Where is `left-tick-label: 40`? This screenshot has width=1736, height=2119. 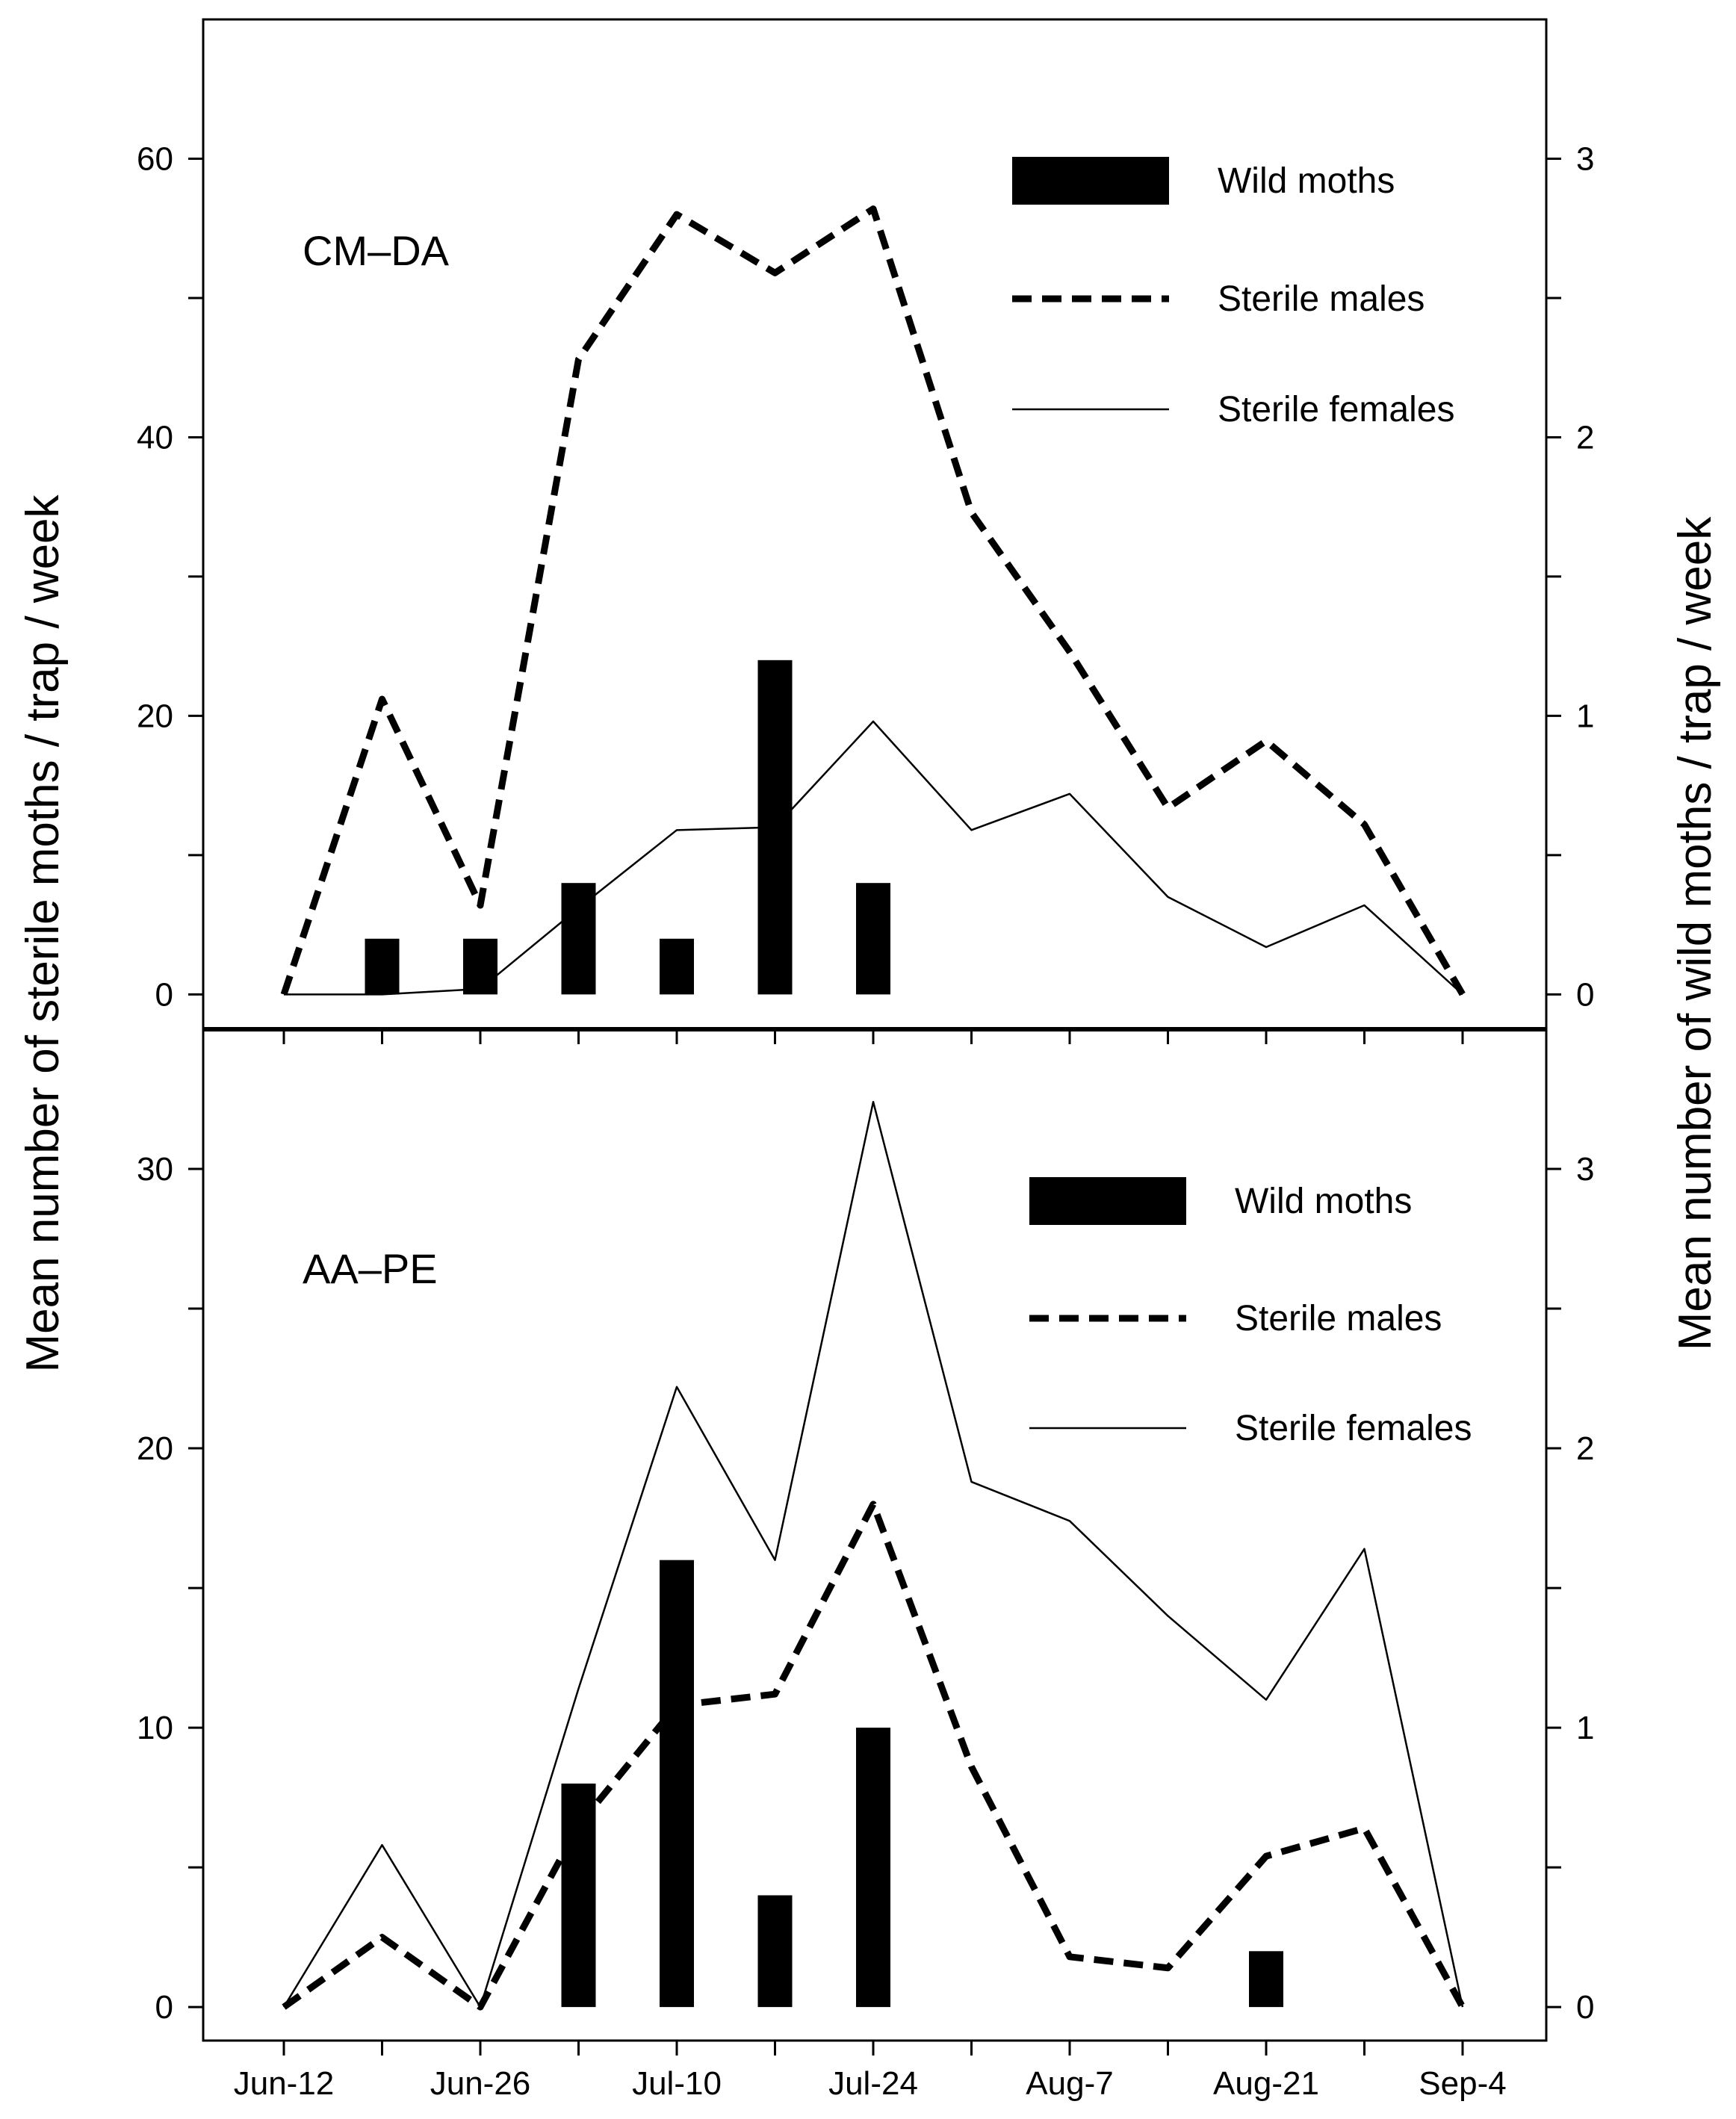
left-tick-label: 40 is located at coordinates (155, 437).